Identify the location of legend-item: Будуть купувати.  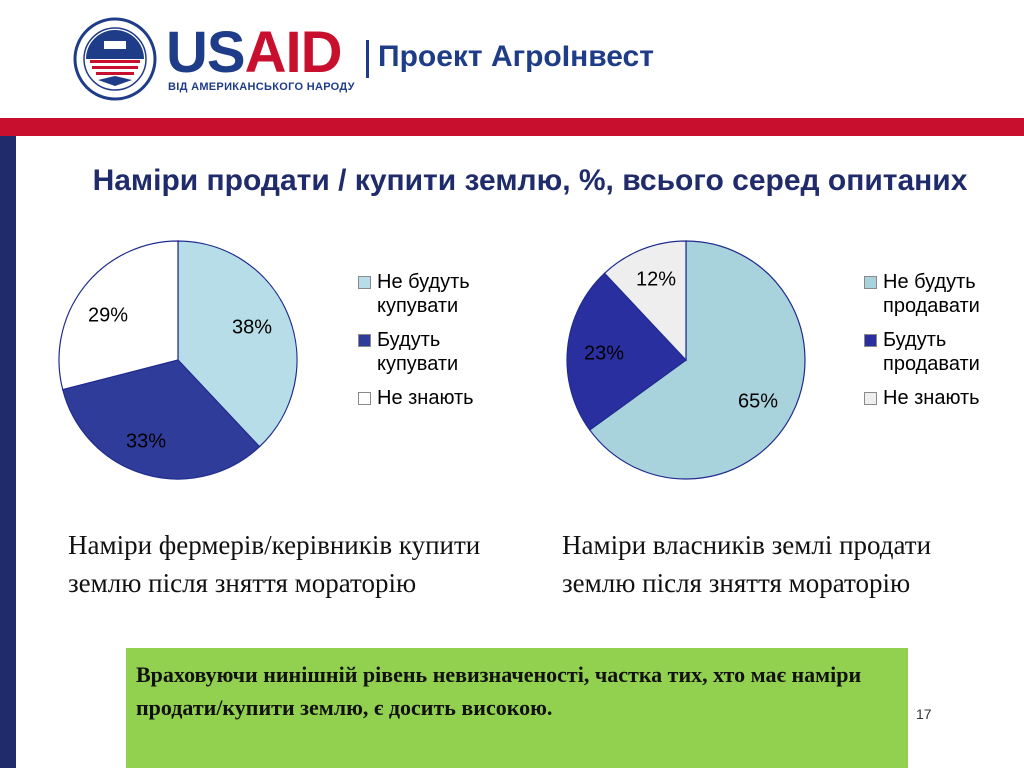
(442, 352).